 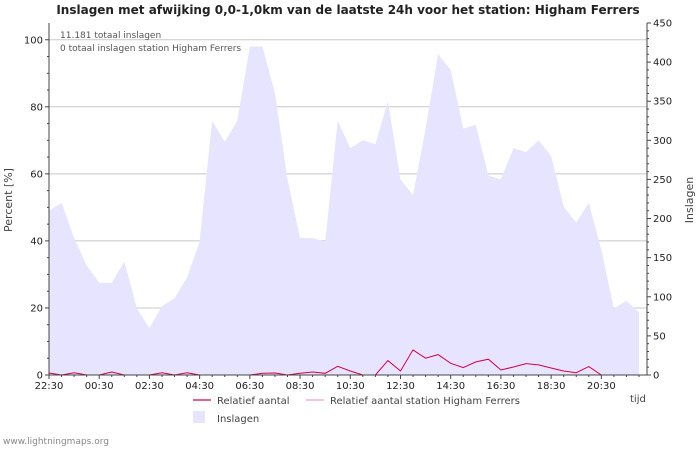 I want to click on x-tick-label: 08:30, so click(x=300, y=386).